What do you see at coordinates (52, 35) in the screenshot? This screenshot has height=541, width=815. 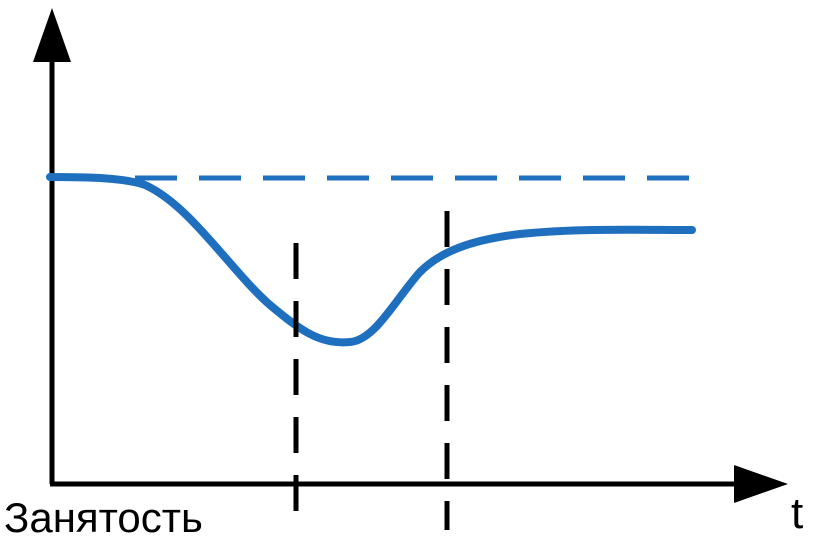 I see `y-axis-arrowhead` at bounding box center [52, 35].